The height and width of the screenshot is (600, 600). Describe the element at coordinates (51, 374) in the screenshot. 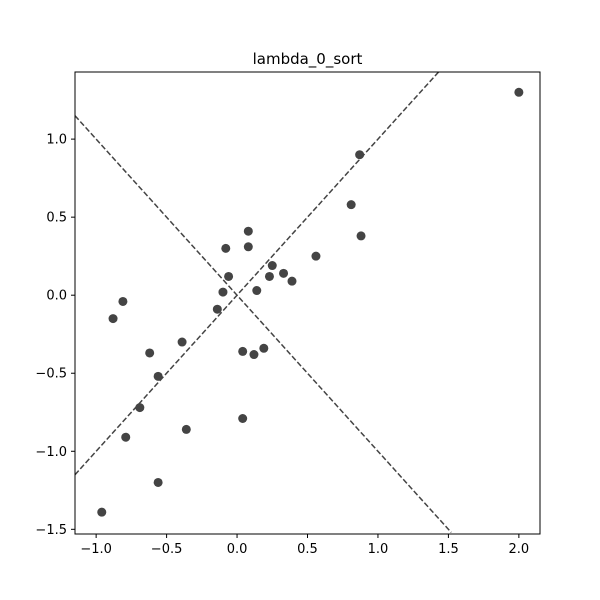

I see `y-tick-label: −0.5` at that location.